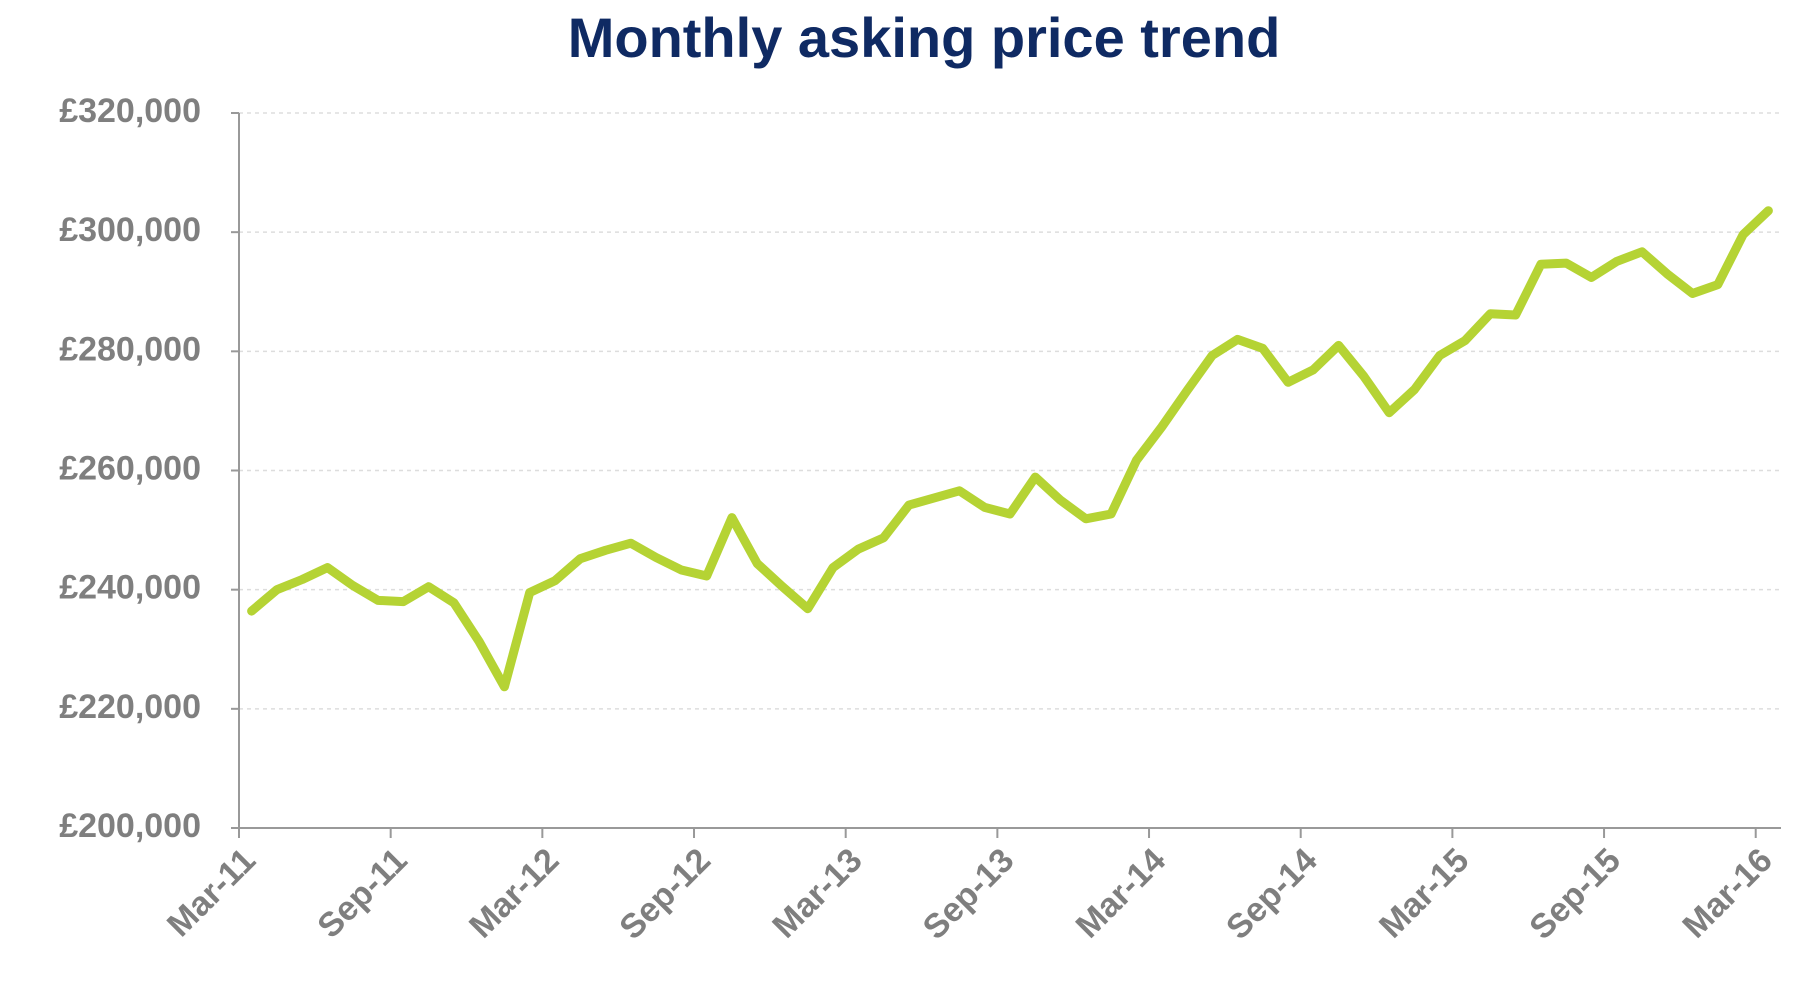 This screenshot has width=1808, height=986. I want to click on y-tick-label: £240,000, so click(130, 588).